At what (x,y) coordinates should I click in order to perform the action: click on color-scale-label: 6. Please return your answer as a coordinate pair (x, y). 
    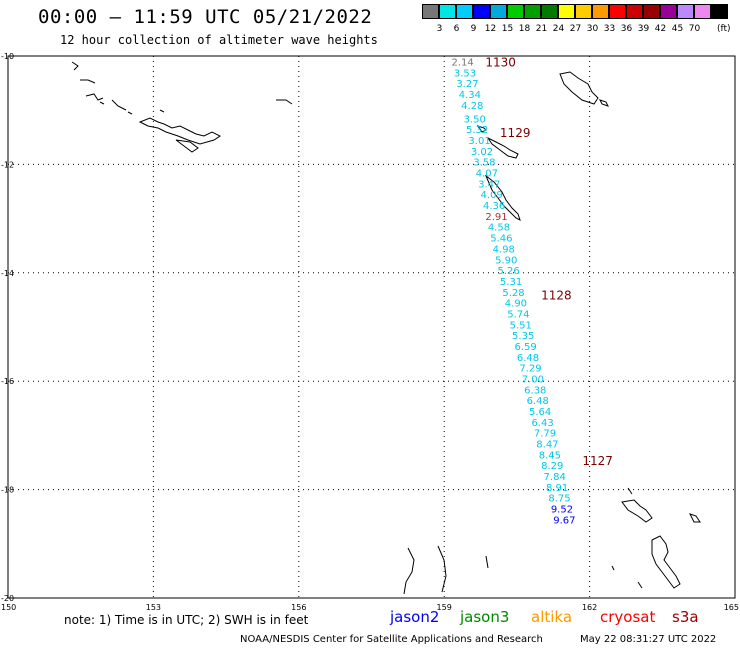
    Looking at the image, I should click on (456, 29).